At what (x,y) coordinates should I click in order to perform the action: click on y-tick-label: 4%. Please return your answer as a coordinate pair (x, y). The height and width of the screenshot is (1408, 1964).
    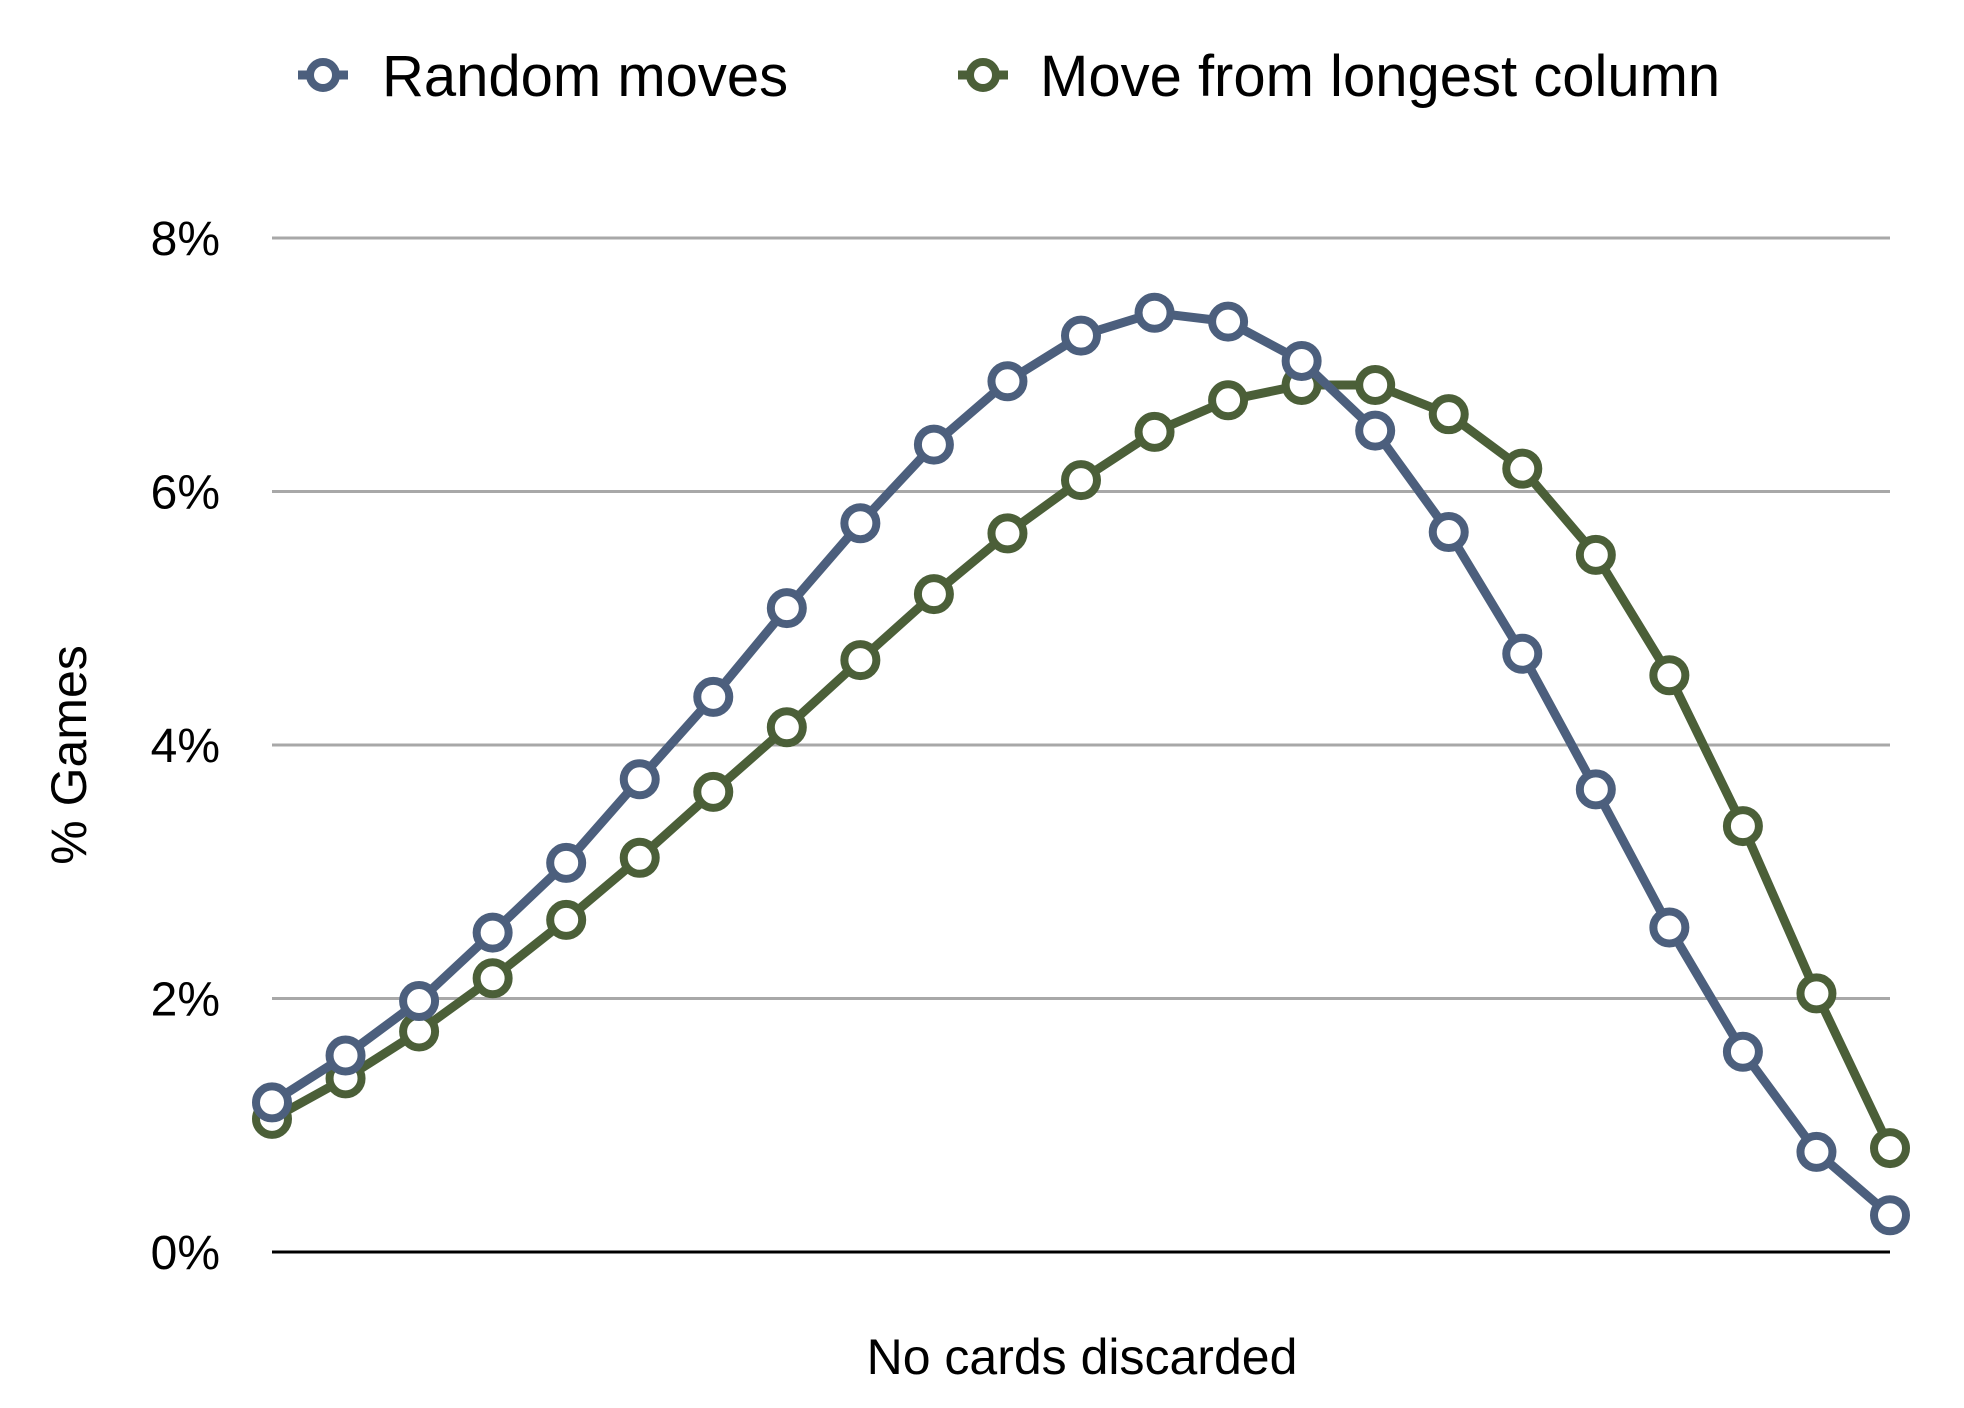
    Looking at the image, I should click on (185, 746).